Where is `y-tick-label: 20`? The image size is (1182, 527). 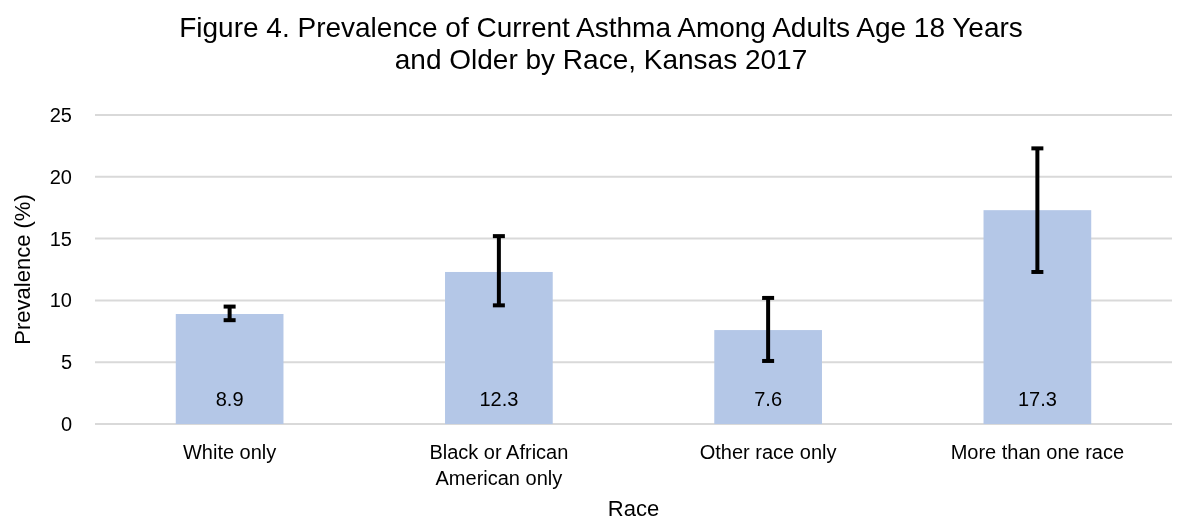
y-tick-label: 20 is located at coordinates (60, 176).